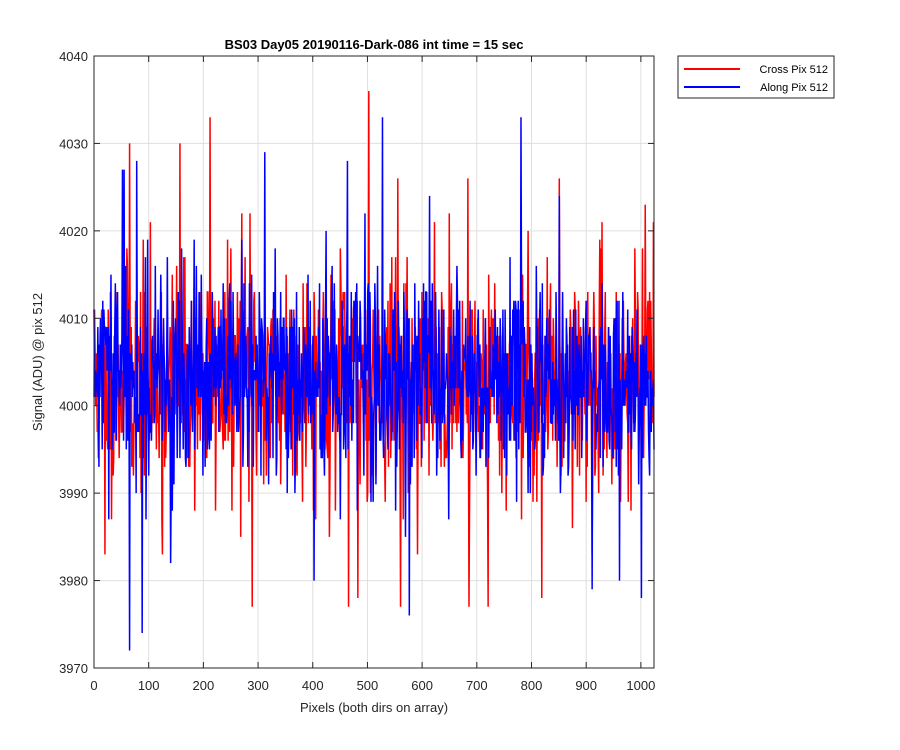 The height and width of the screenshot is (750, 900). What do you see at coordinates (73, 56) in the screenshot?
I see `y-tick-label: 4040` at bounding box center [73, 56].